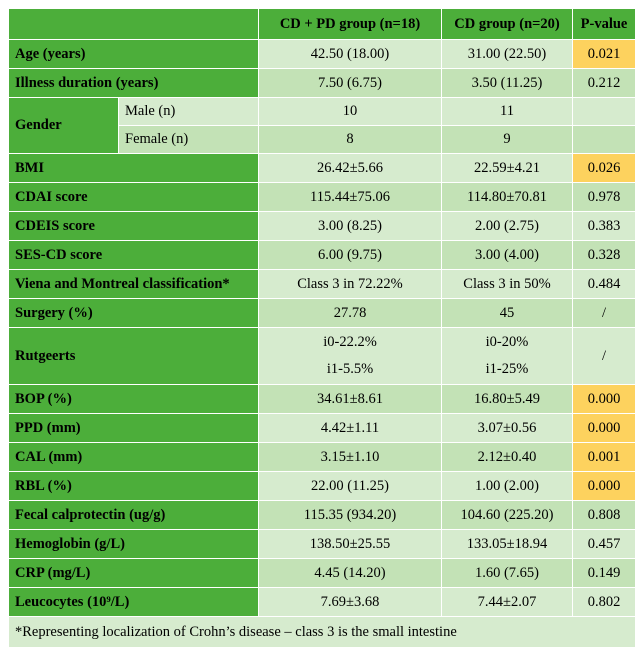 The height and width of the screenshot is (660, 644). Describe the element at coordinates (350, 139) in the screenshot. I see `cell-cd-pd: 8` at that location.